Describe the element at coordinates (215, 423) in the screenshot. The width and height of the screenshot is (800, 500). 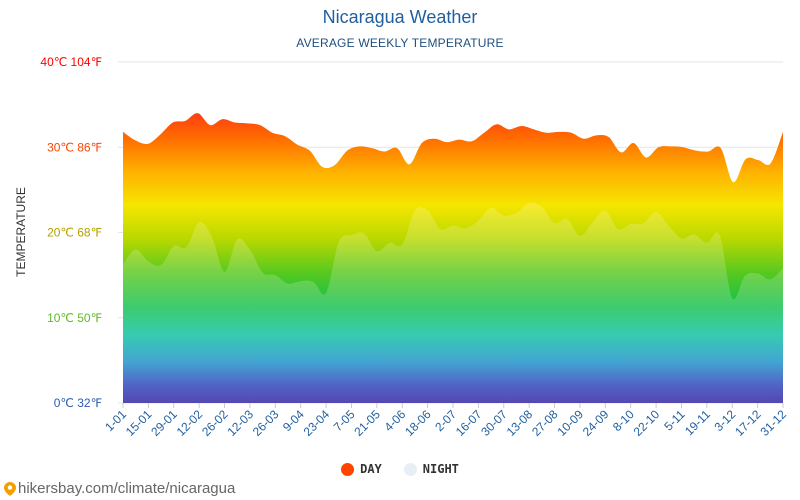
I see `x-tick-label: 26-02` at that location.